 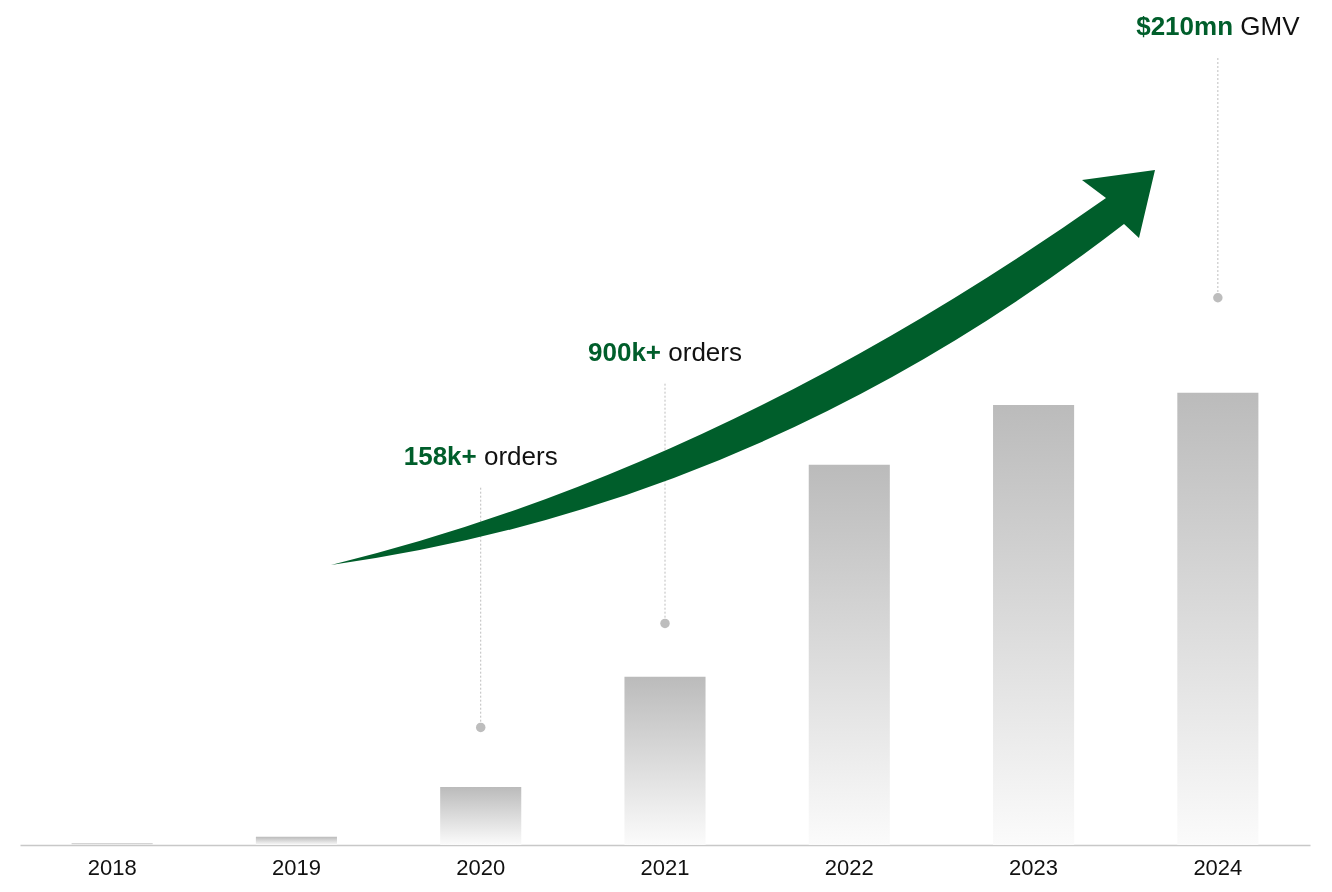 I want to click on annotation: 158k+ orders, so click(x=480, y=456).